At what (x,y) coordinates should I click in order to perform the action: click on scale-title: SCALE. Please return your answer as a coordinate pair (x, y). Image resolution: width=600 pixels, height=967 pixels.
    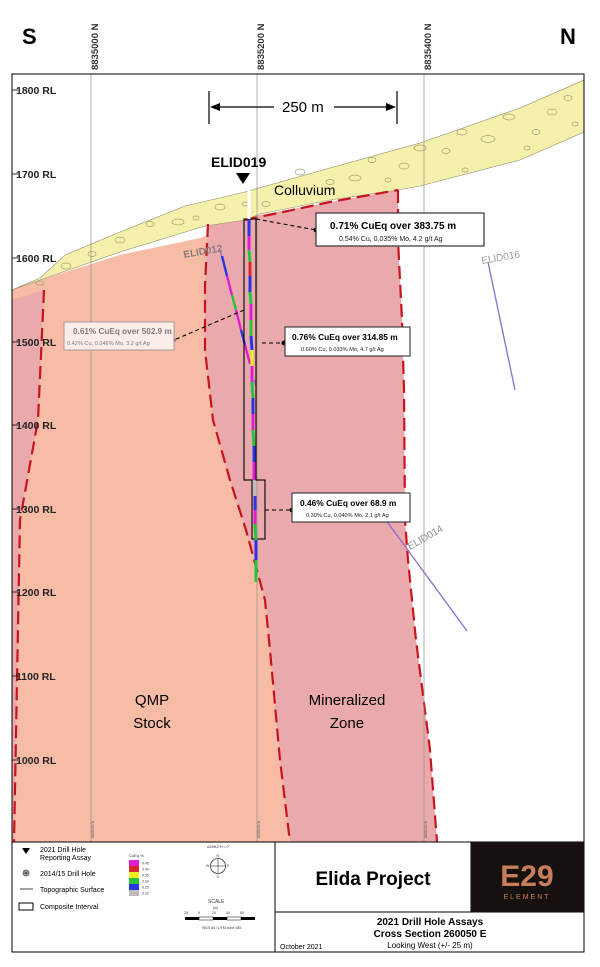
    Looking at the image, I should click on (216, 902).